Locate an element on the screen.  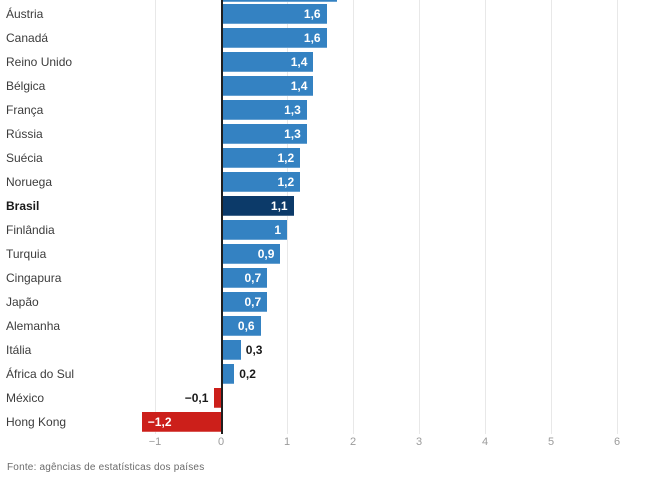
value-label-noruega: 1,2 is located at coordinates (286, 182).